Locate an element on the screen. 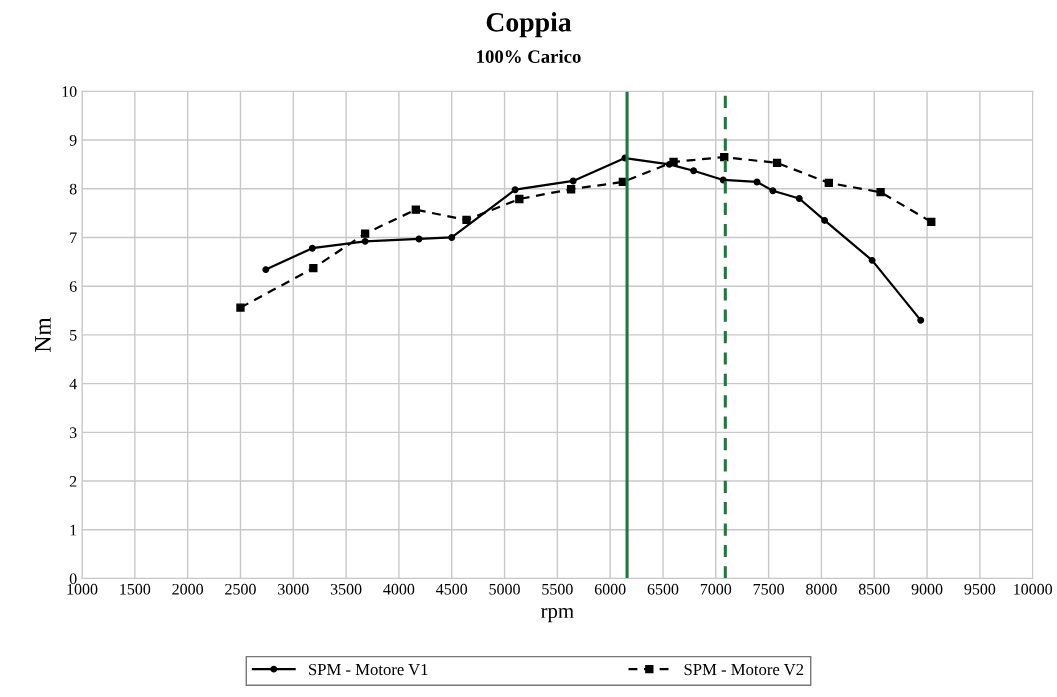 This screenshot has width=1057, height=697. y-tick-label: 7 is located at coordinates (73, 238).